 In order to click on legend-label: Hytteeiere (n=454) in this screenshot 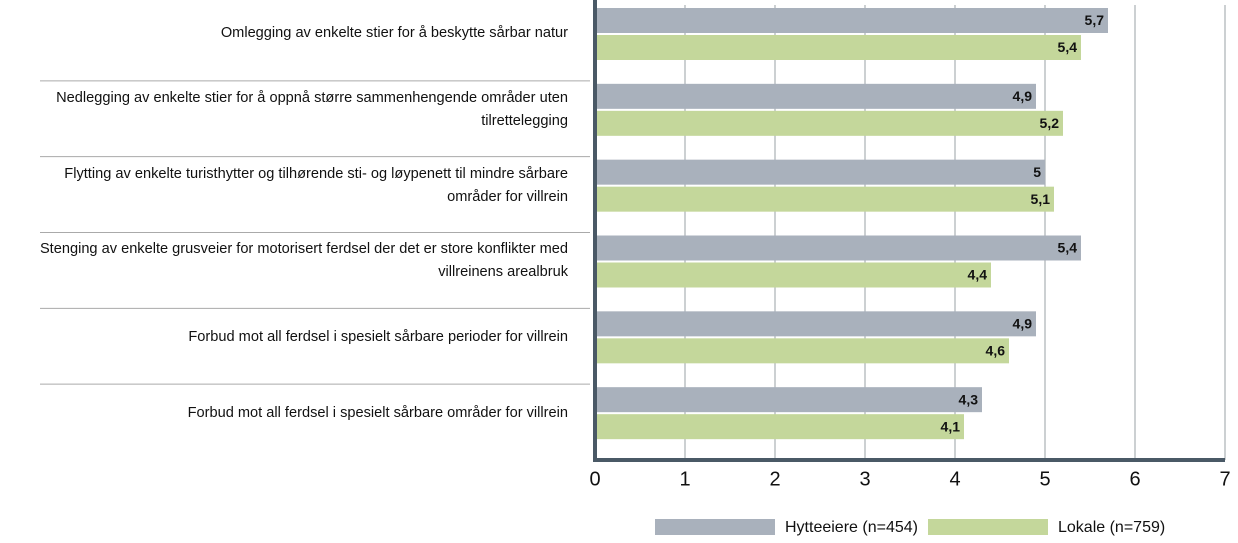, I will do `click(851, 527)`.